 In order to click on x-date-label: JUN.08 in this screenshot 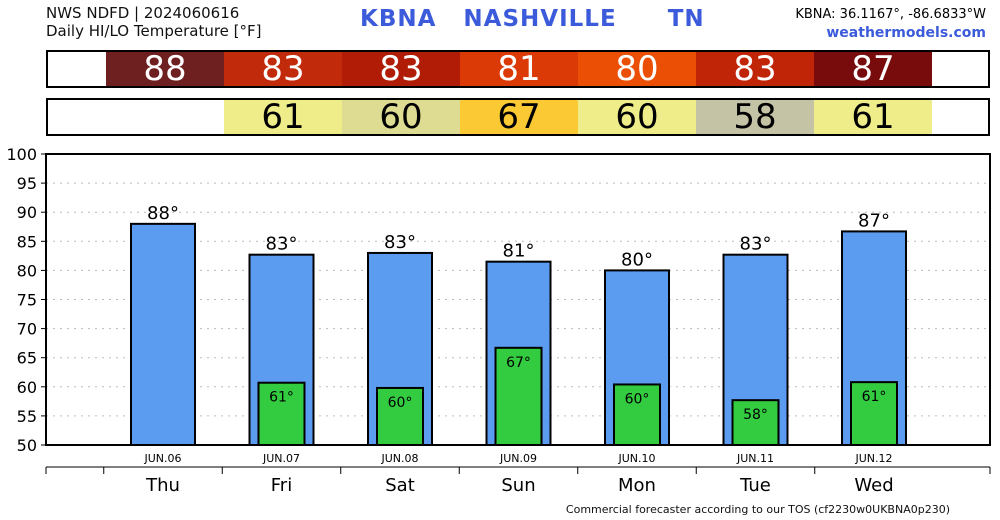, I will do `click(399, 458)`.